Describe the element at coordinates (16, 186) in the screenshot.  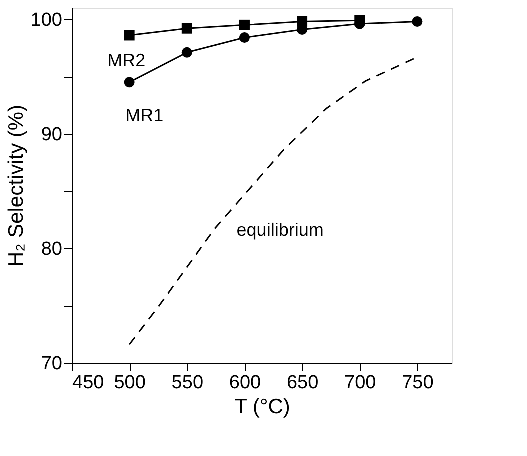
I see `y-axis-title: H₂ Selectivity (%)` at that location.